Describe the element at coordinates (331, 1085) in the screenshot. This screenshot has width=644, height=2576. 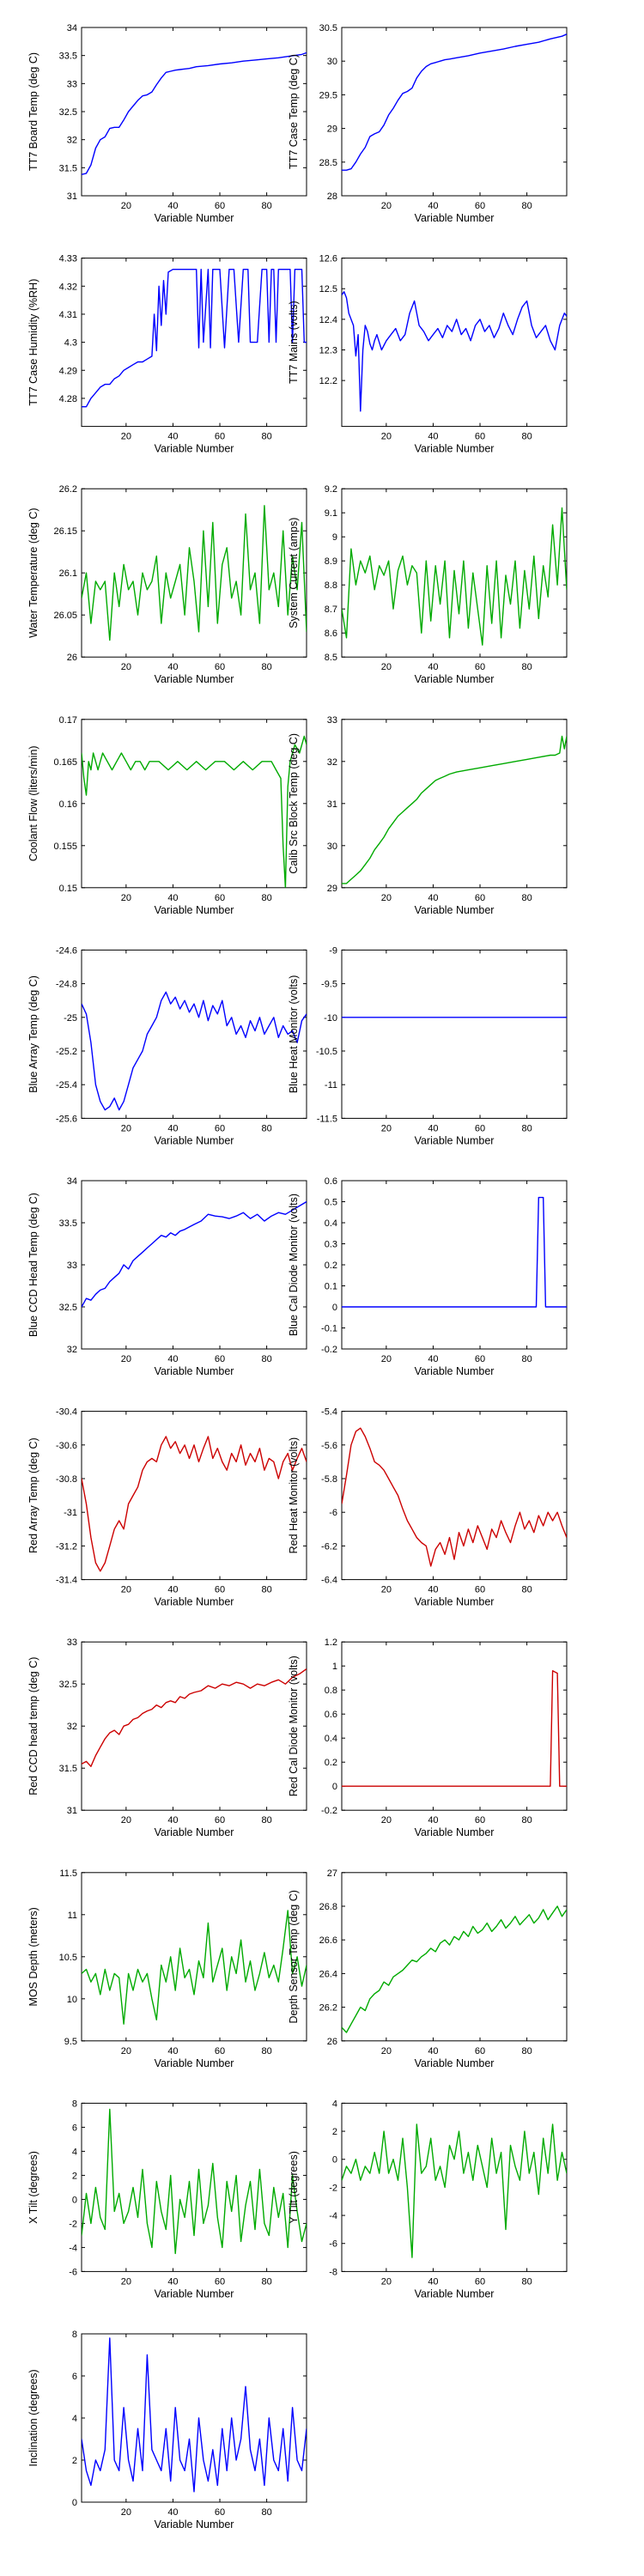
I see `y-tick-label: -11` at that location.